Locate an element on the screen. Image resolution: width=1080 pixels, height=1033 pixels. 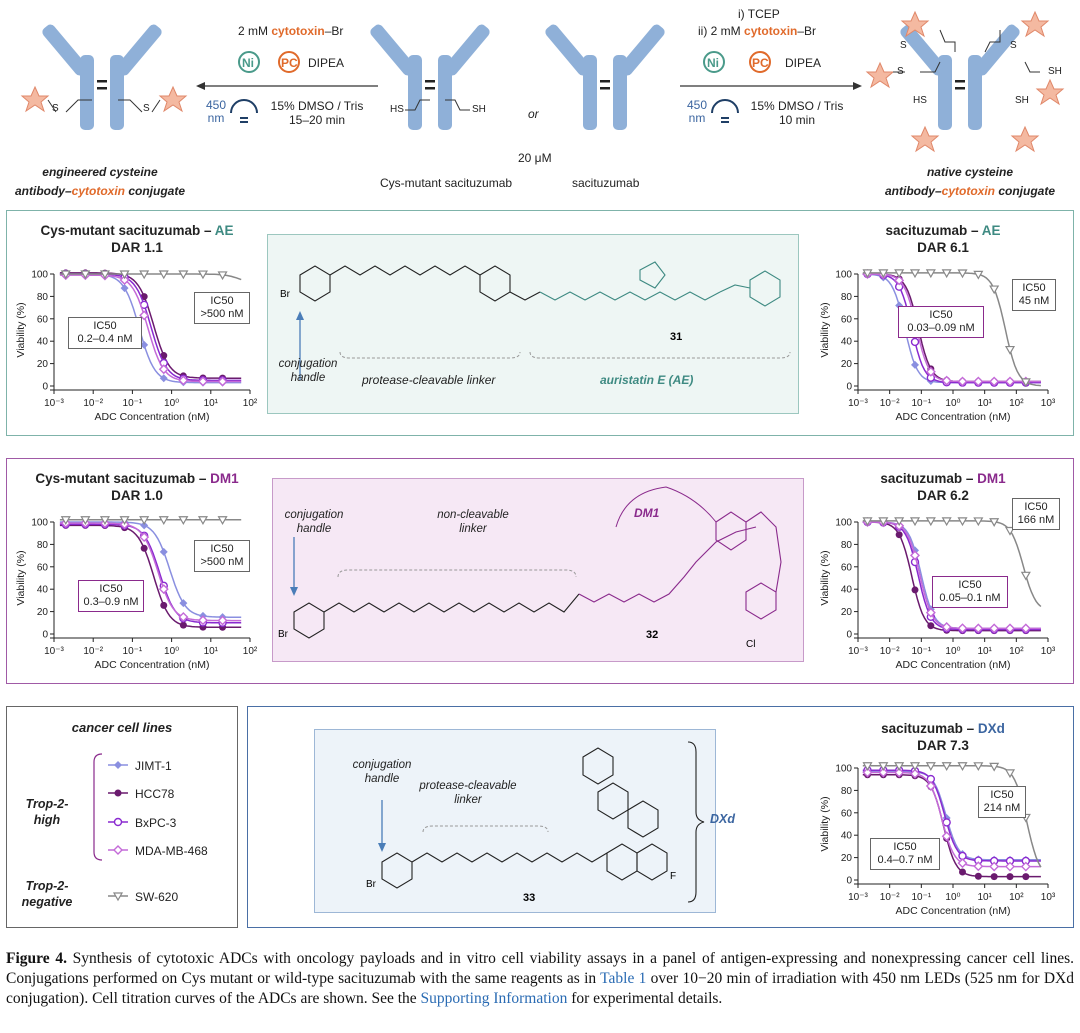
s-label: S is located at coordinates (55, 108).